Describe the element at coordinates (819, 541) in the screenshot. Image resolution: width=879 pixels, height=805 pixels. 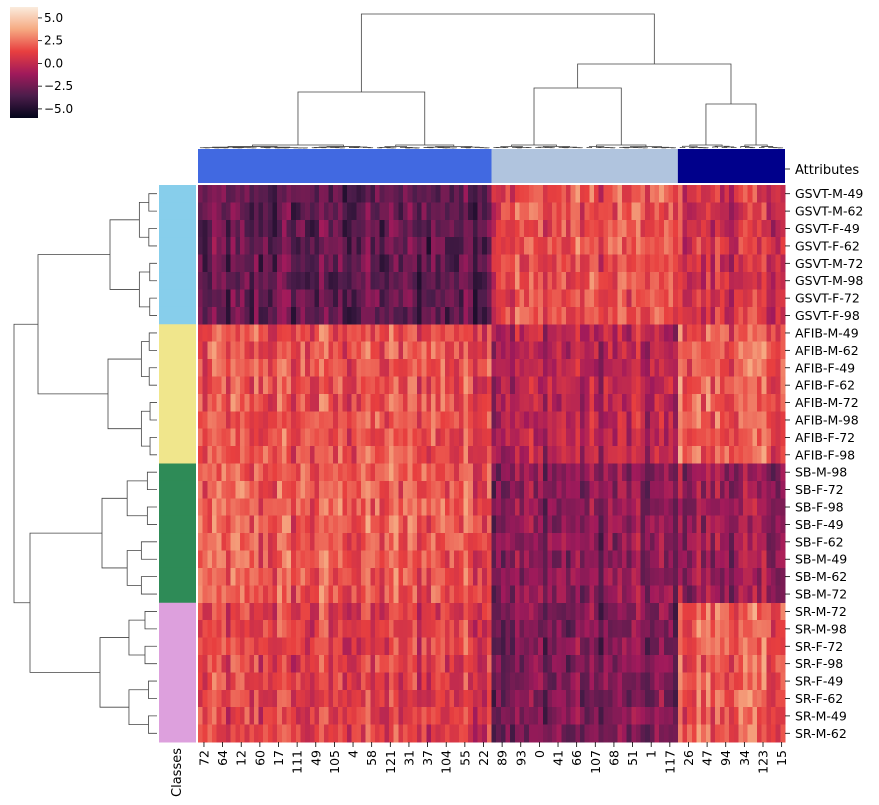
I see `row-label: SB-F-62` at that location.